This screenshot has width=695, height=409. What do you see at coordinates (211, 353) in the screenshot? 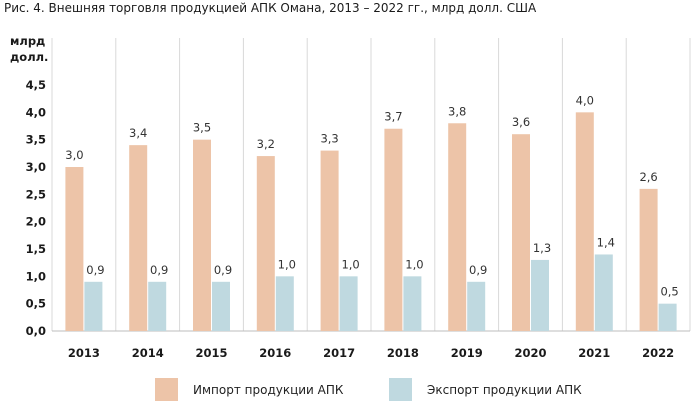
I see `x-tick-label: 2015` at bounding box center [211, 353].